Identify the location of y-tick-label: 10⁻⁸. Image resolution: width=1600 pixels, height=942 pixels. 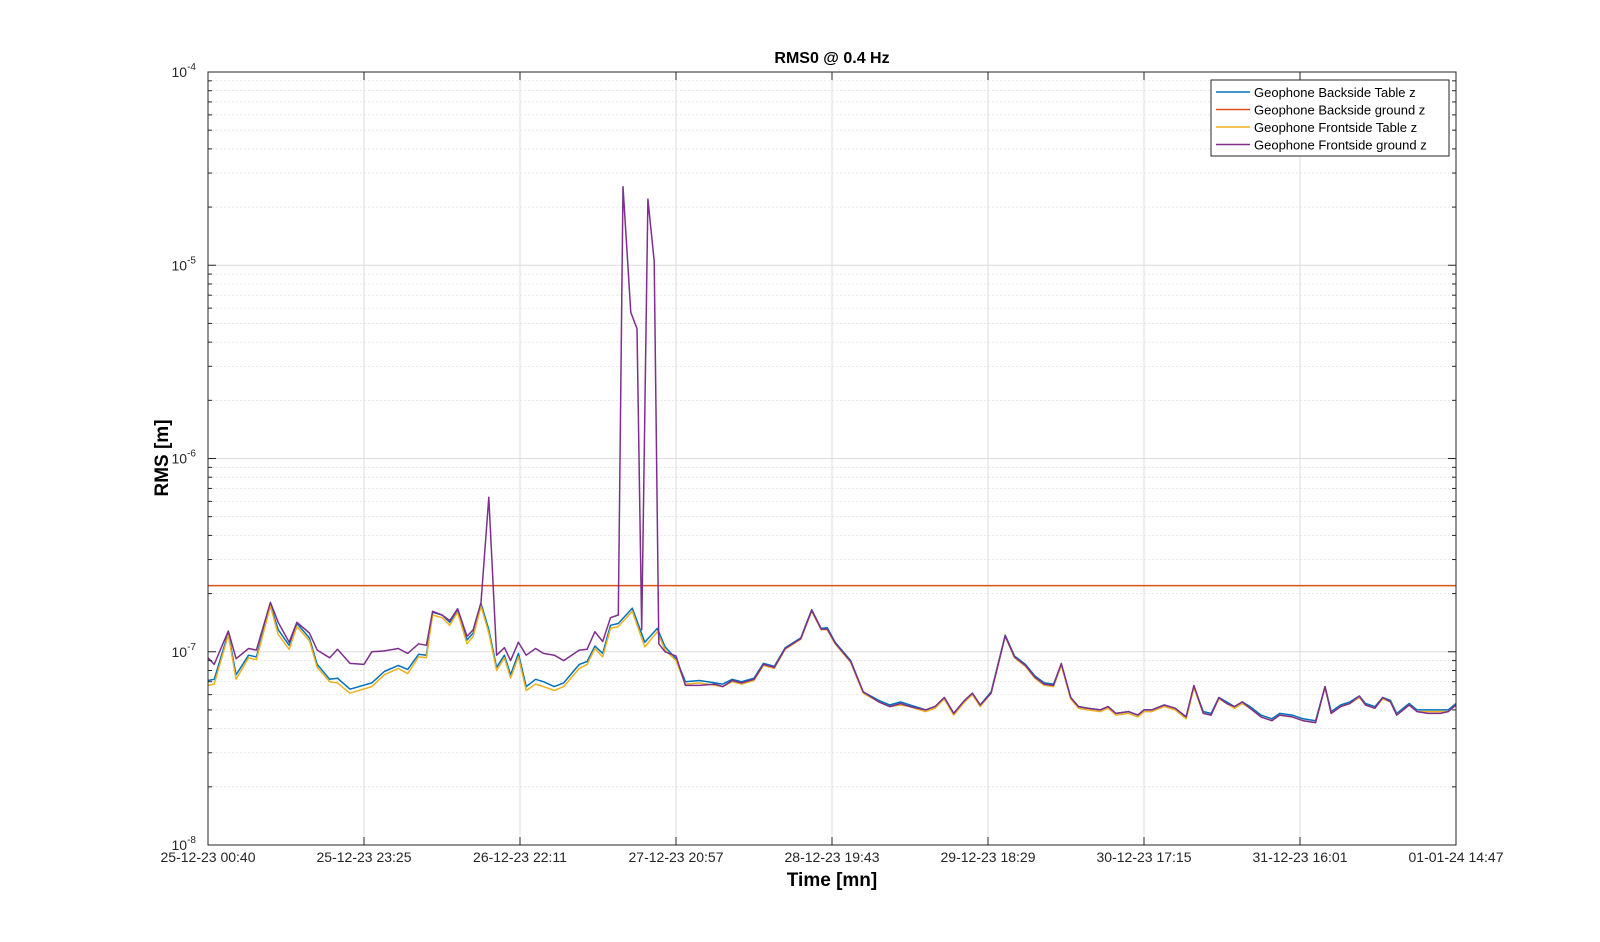
(184, 844).